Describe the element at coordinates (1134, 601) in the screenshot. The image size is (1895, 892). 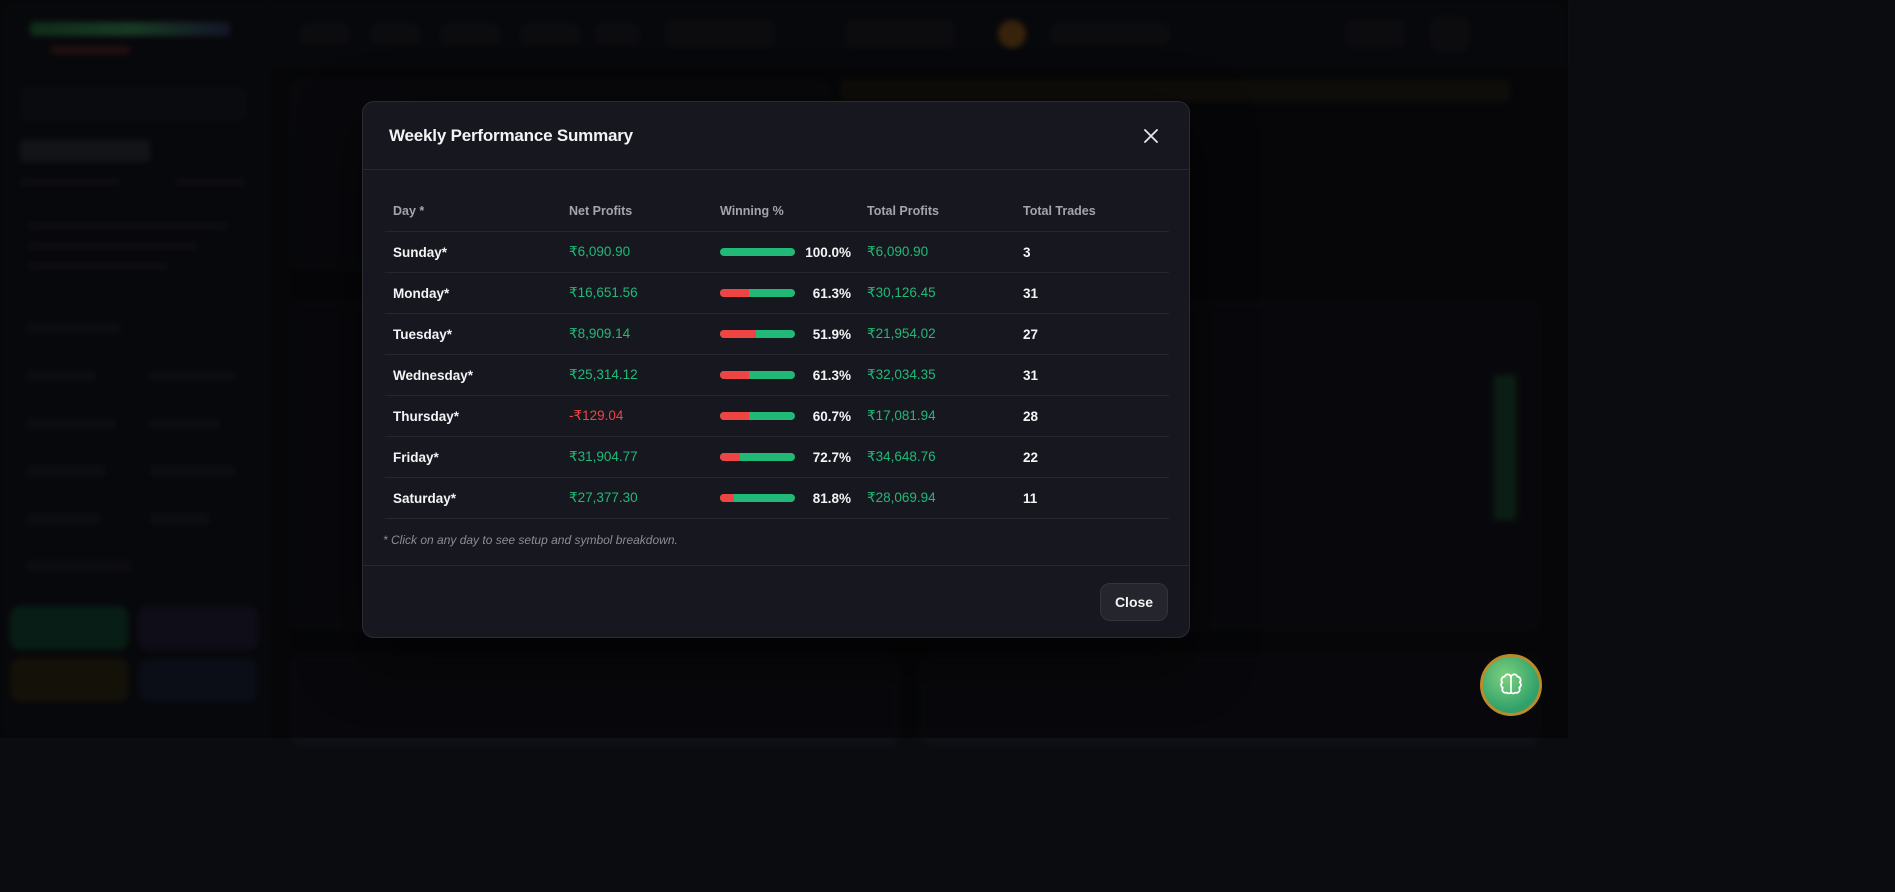
I see `close-button: Close` at that location.